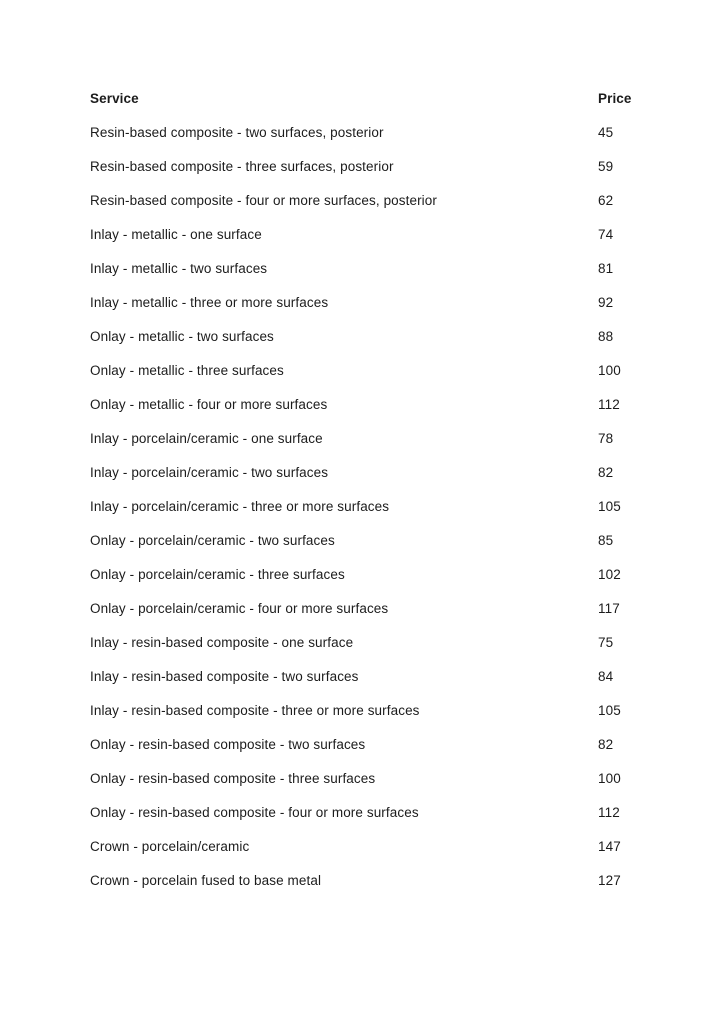 This screenshot has width=724, height=1024. I want to click on column-header-price: Price, so click(615, 99).